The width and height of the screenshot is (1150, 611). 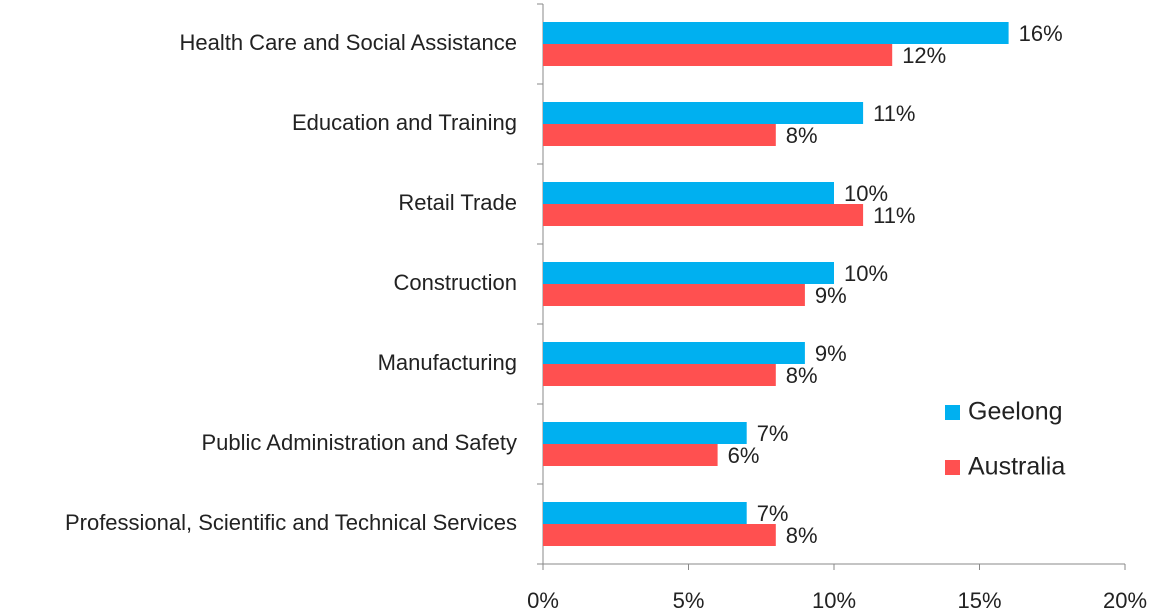 What do you see at coordinates (1041, 33) in the screenshot?
I see `value-label: 16%` at bounding box center [1041, 33].